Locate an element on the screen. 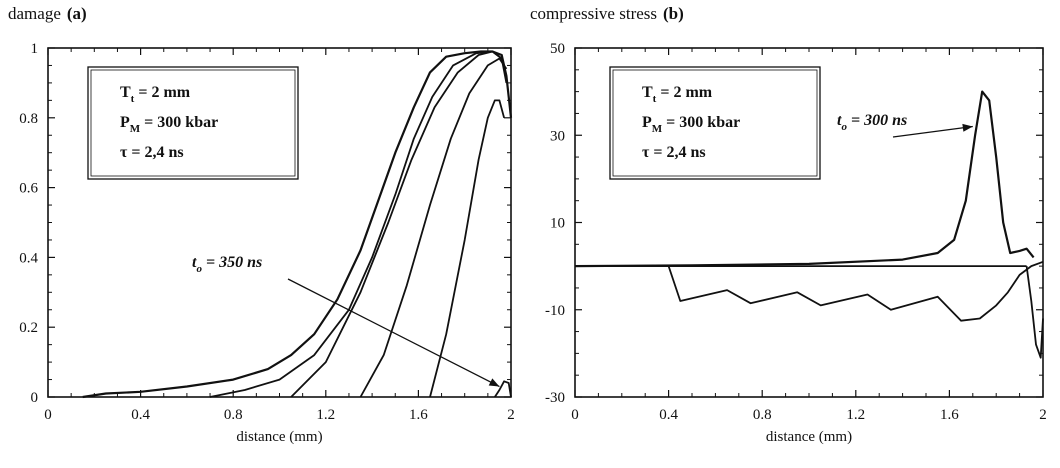 This screenshot has height=468, width=1060. panel-b-title-text: compressive stress is located at coordinates (594, 13).